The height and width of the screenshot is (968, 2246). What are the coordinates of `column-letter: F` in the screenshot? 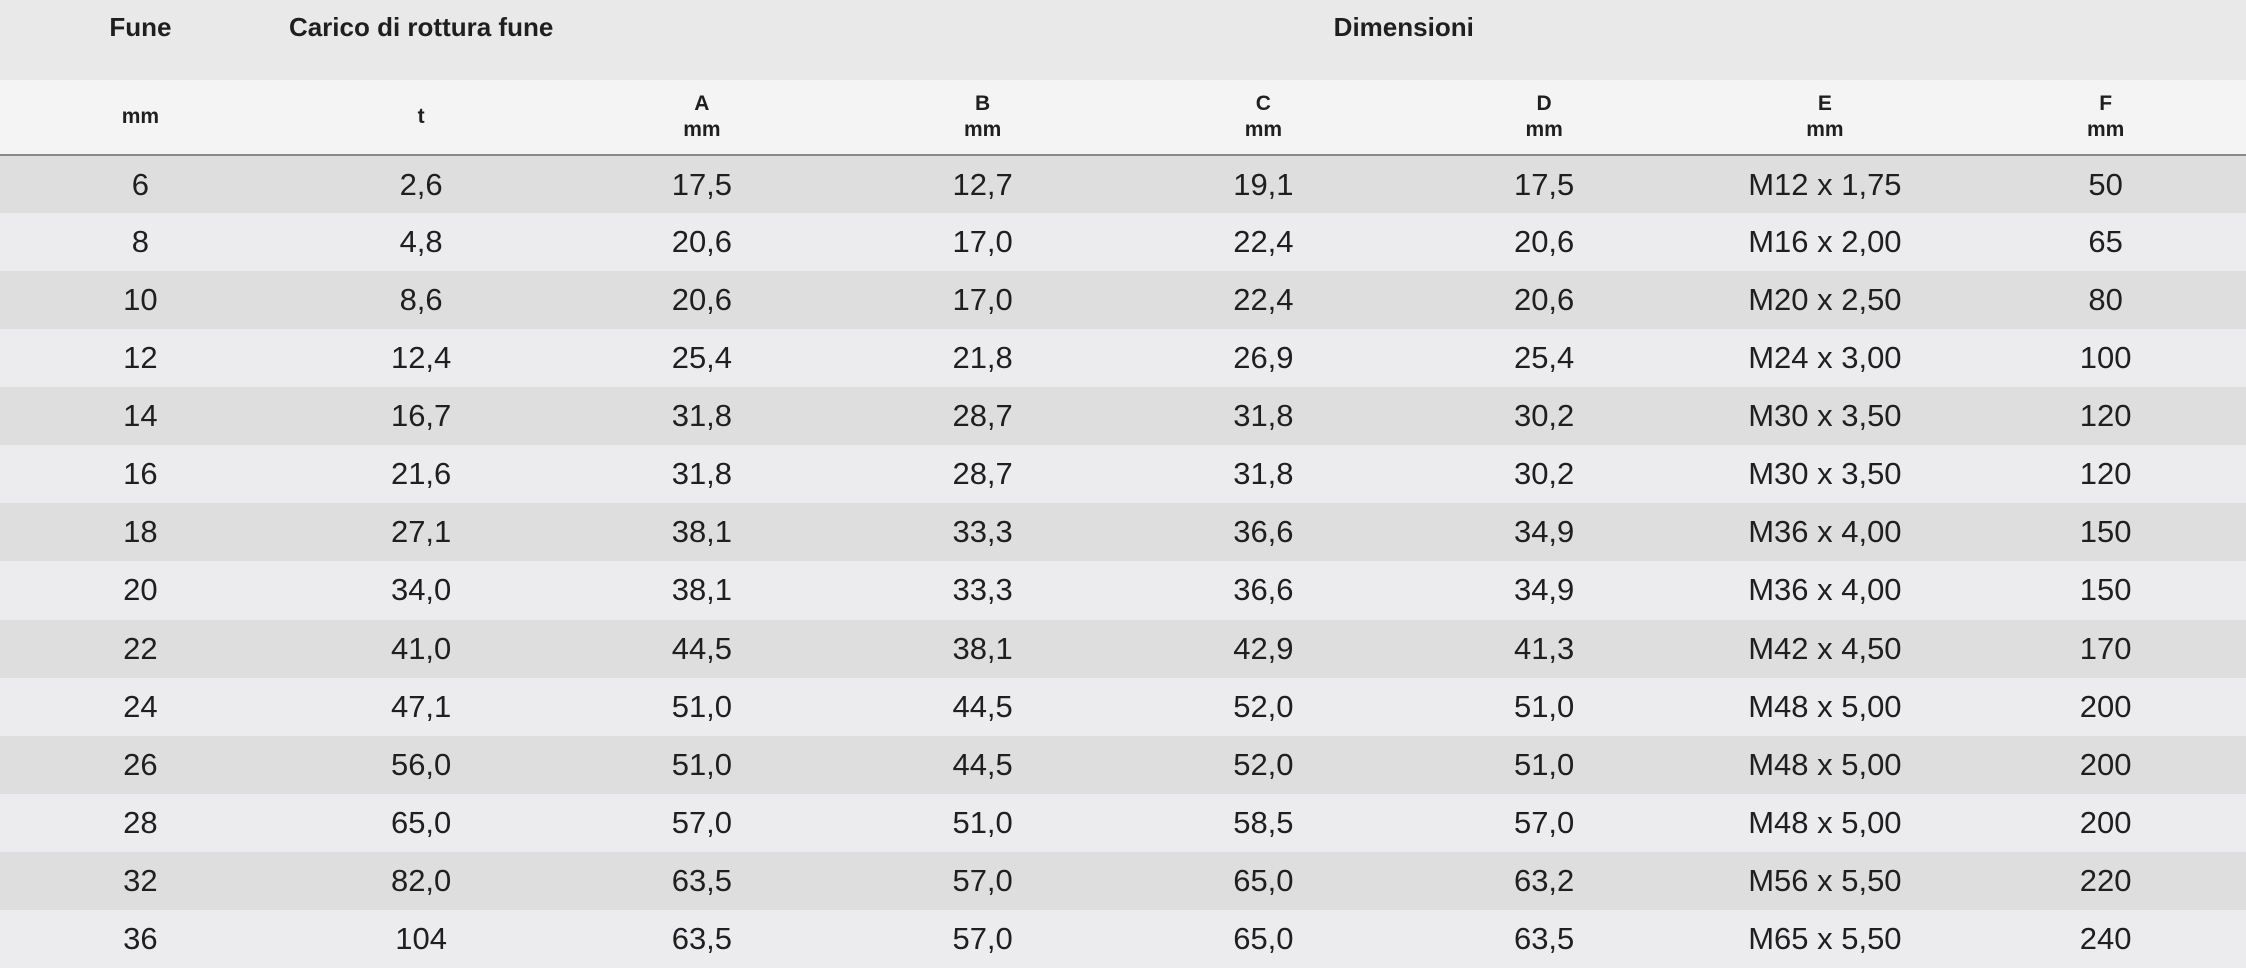 It's located at (2106, 103).